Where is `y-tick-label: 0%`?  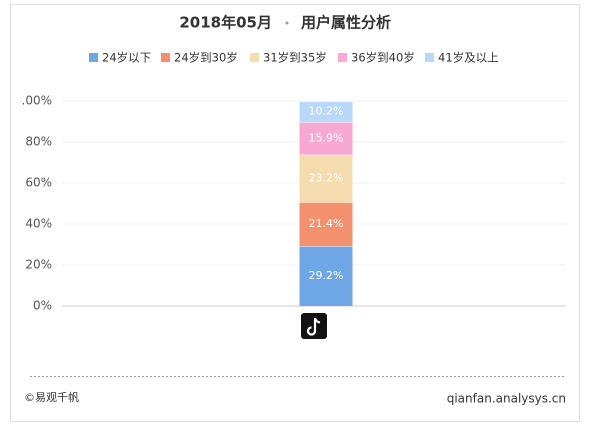
y-tick-label: 0% is located at coordinates (42, 306).